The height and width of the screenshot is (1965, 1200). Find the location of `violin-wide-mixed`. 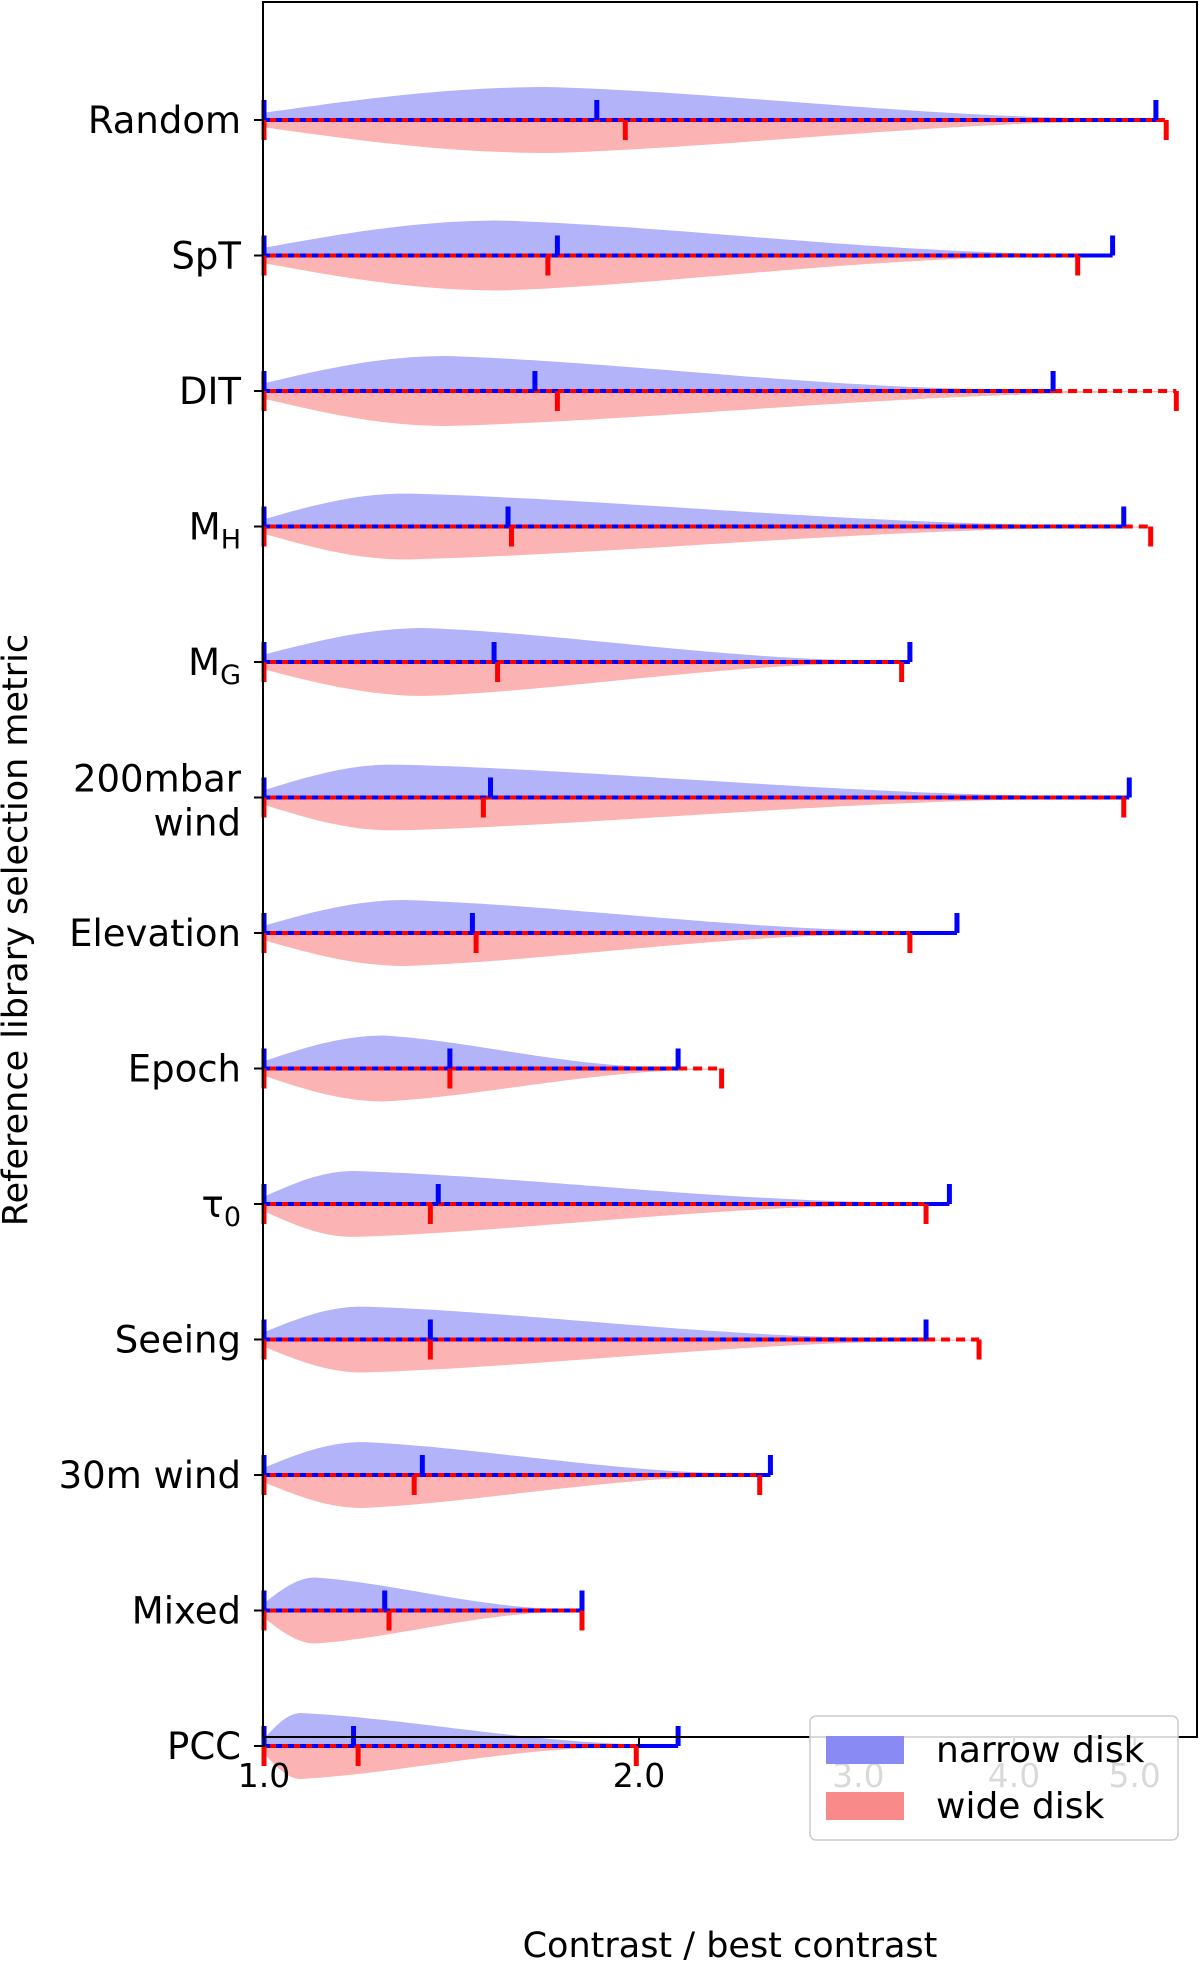

violin-wide-mixed is located at coordinates (423, 1627).